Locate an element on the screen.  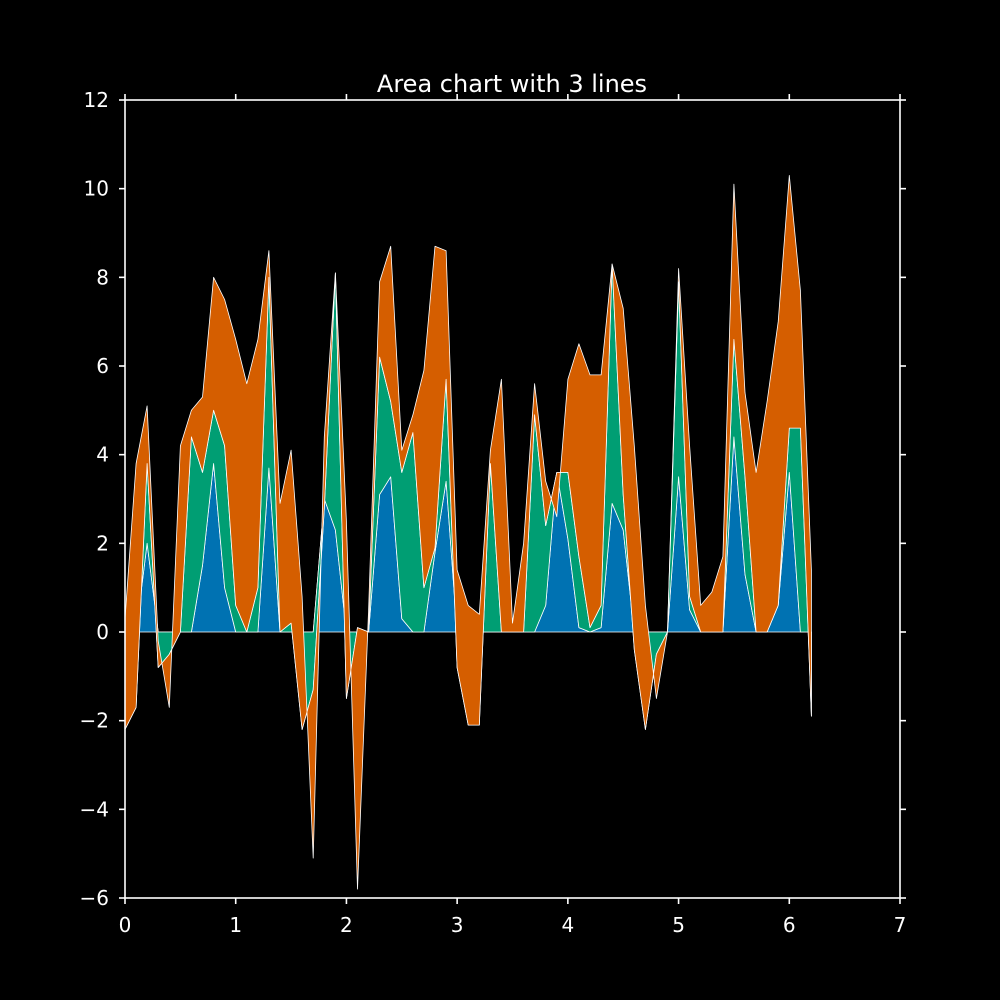
x-tick-label: 5 is located at coordinates (678, 925).